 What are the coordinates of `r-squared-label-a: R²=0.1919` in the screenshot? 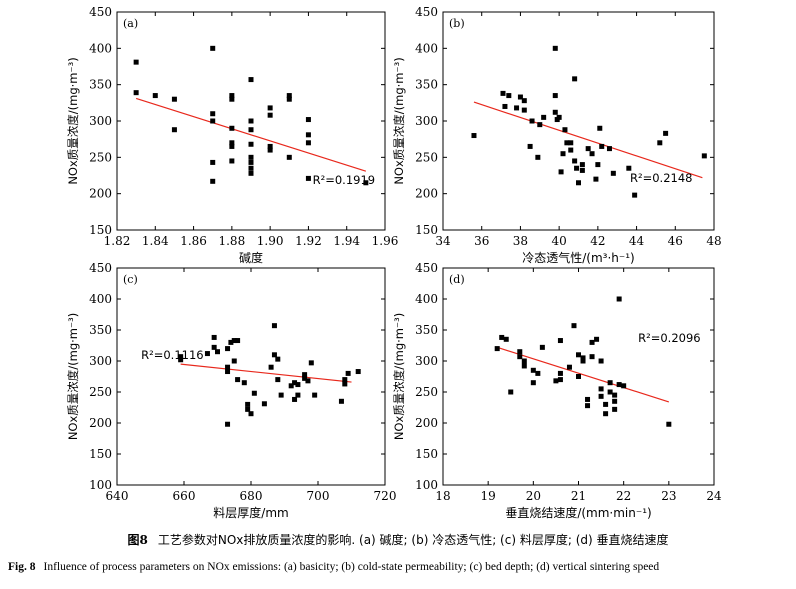 It's located at (344, 180).